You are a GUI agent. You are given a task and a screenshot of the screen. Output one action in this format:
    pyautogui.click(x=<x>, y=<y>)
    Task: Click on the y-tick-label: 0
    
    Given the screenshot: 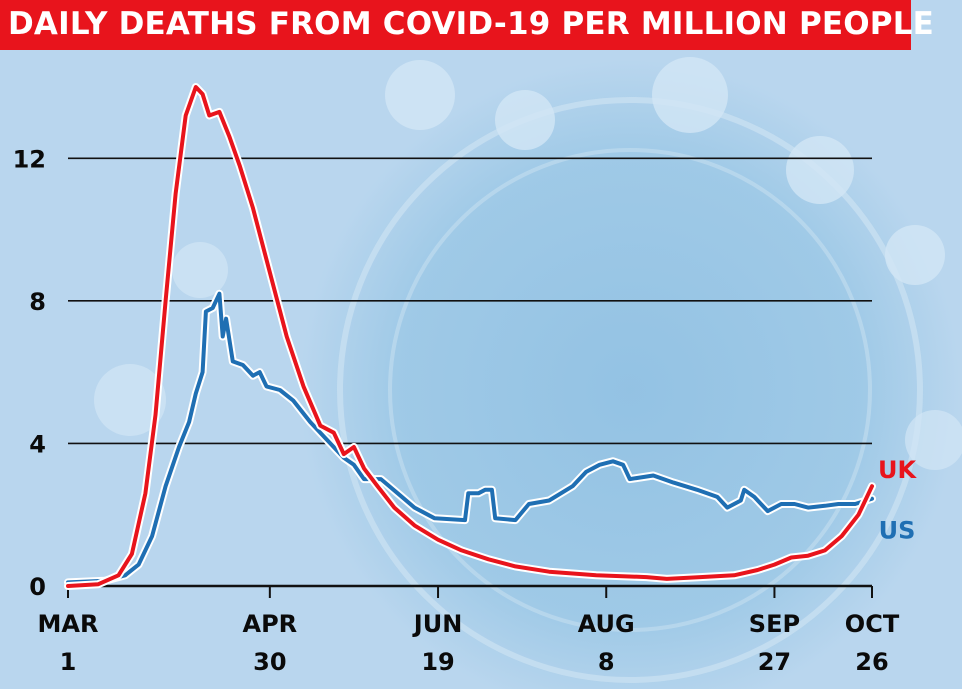 What is the action you would take?
    pyautogui.click(x=37, y=587)
    